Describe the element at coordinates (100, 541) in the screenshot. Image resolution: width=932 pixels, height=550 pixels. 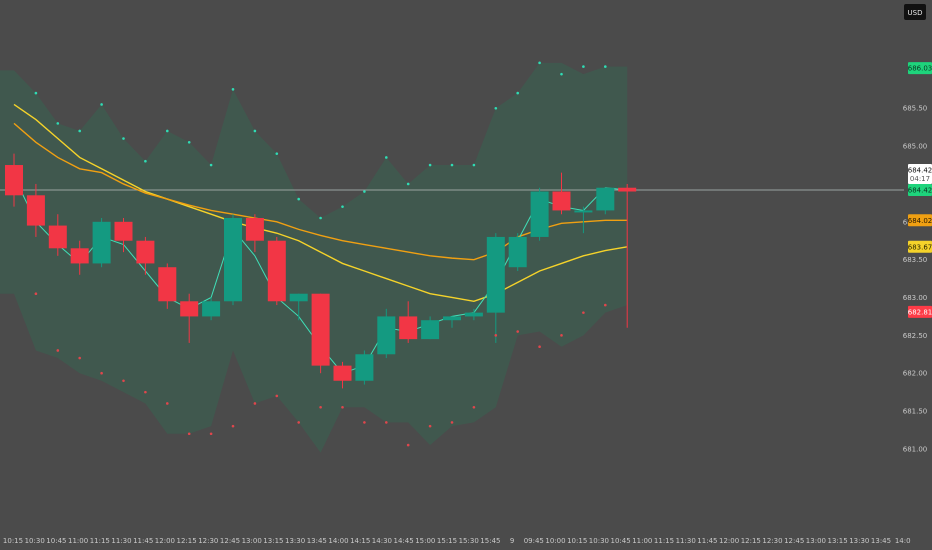
I see `x-tick-label: 11:15` at that location.